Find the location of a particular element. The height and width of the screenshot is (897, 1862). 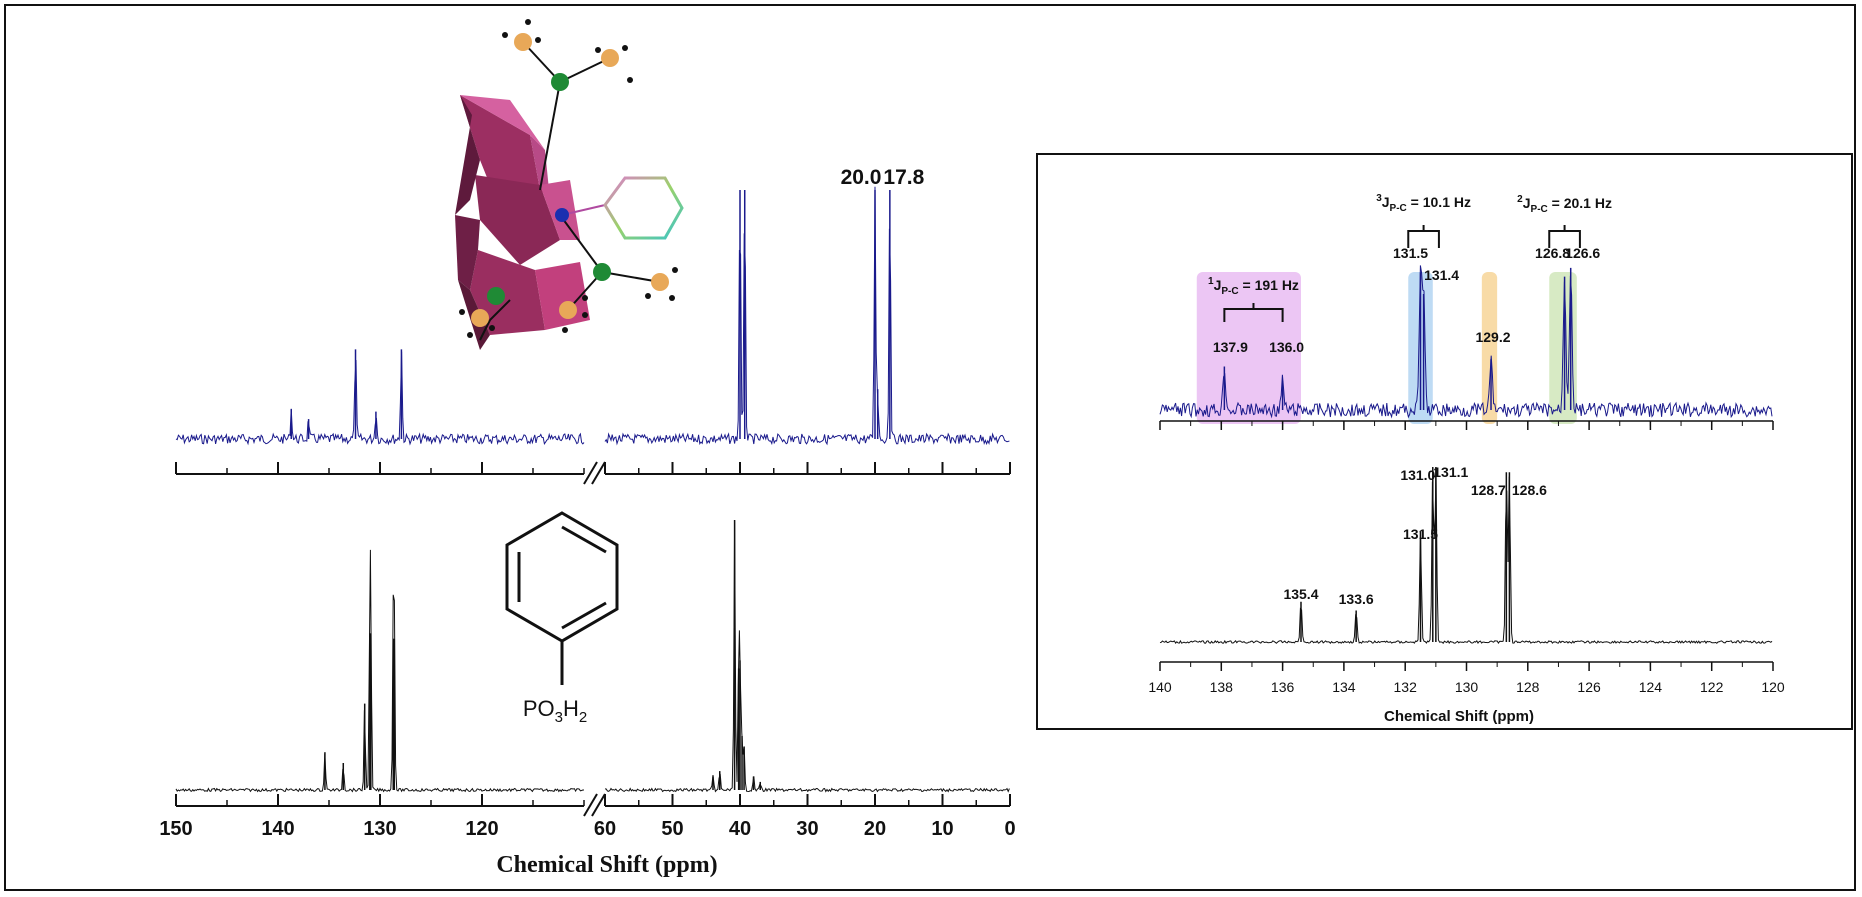

inset-tick-label: 138 is located at coordinates (1222, 687).